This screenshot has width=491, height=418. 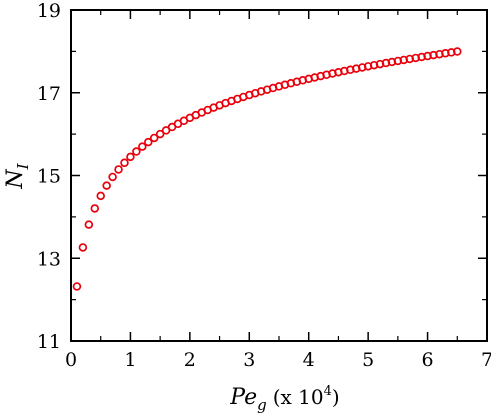 I want to click on y-axis-label-main: N, so click(x=15, y=179).